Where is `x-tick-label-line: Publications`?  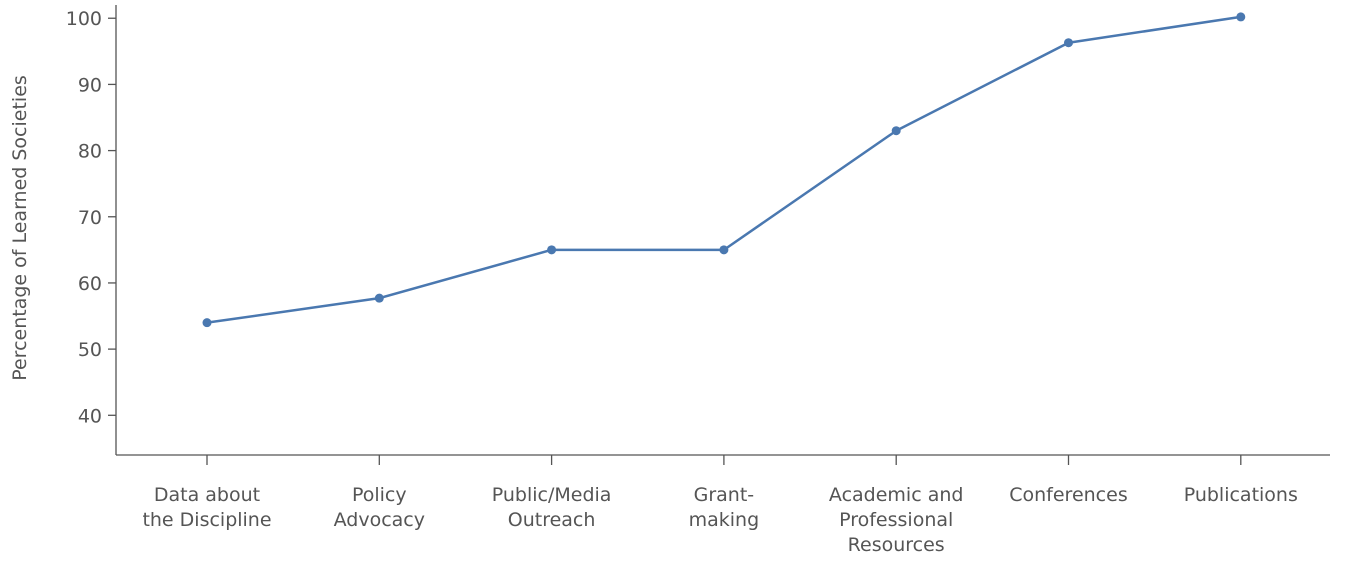 x-tick-label-line: Publications is located at coordinates (1241, 495).